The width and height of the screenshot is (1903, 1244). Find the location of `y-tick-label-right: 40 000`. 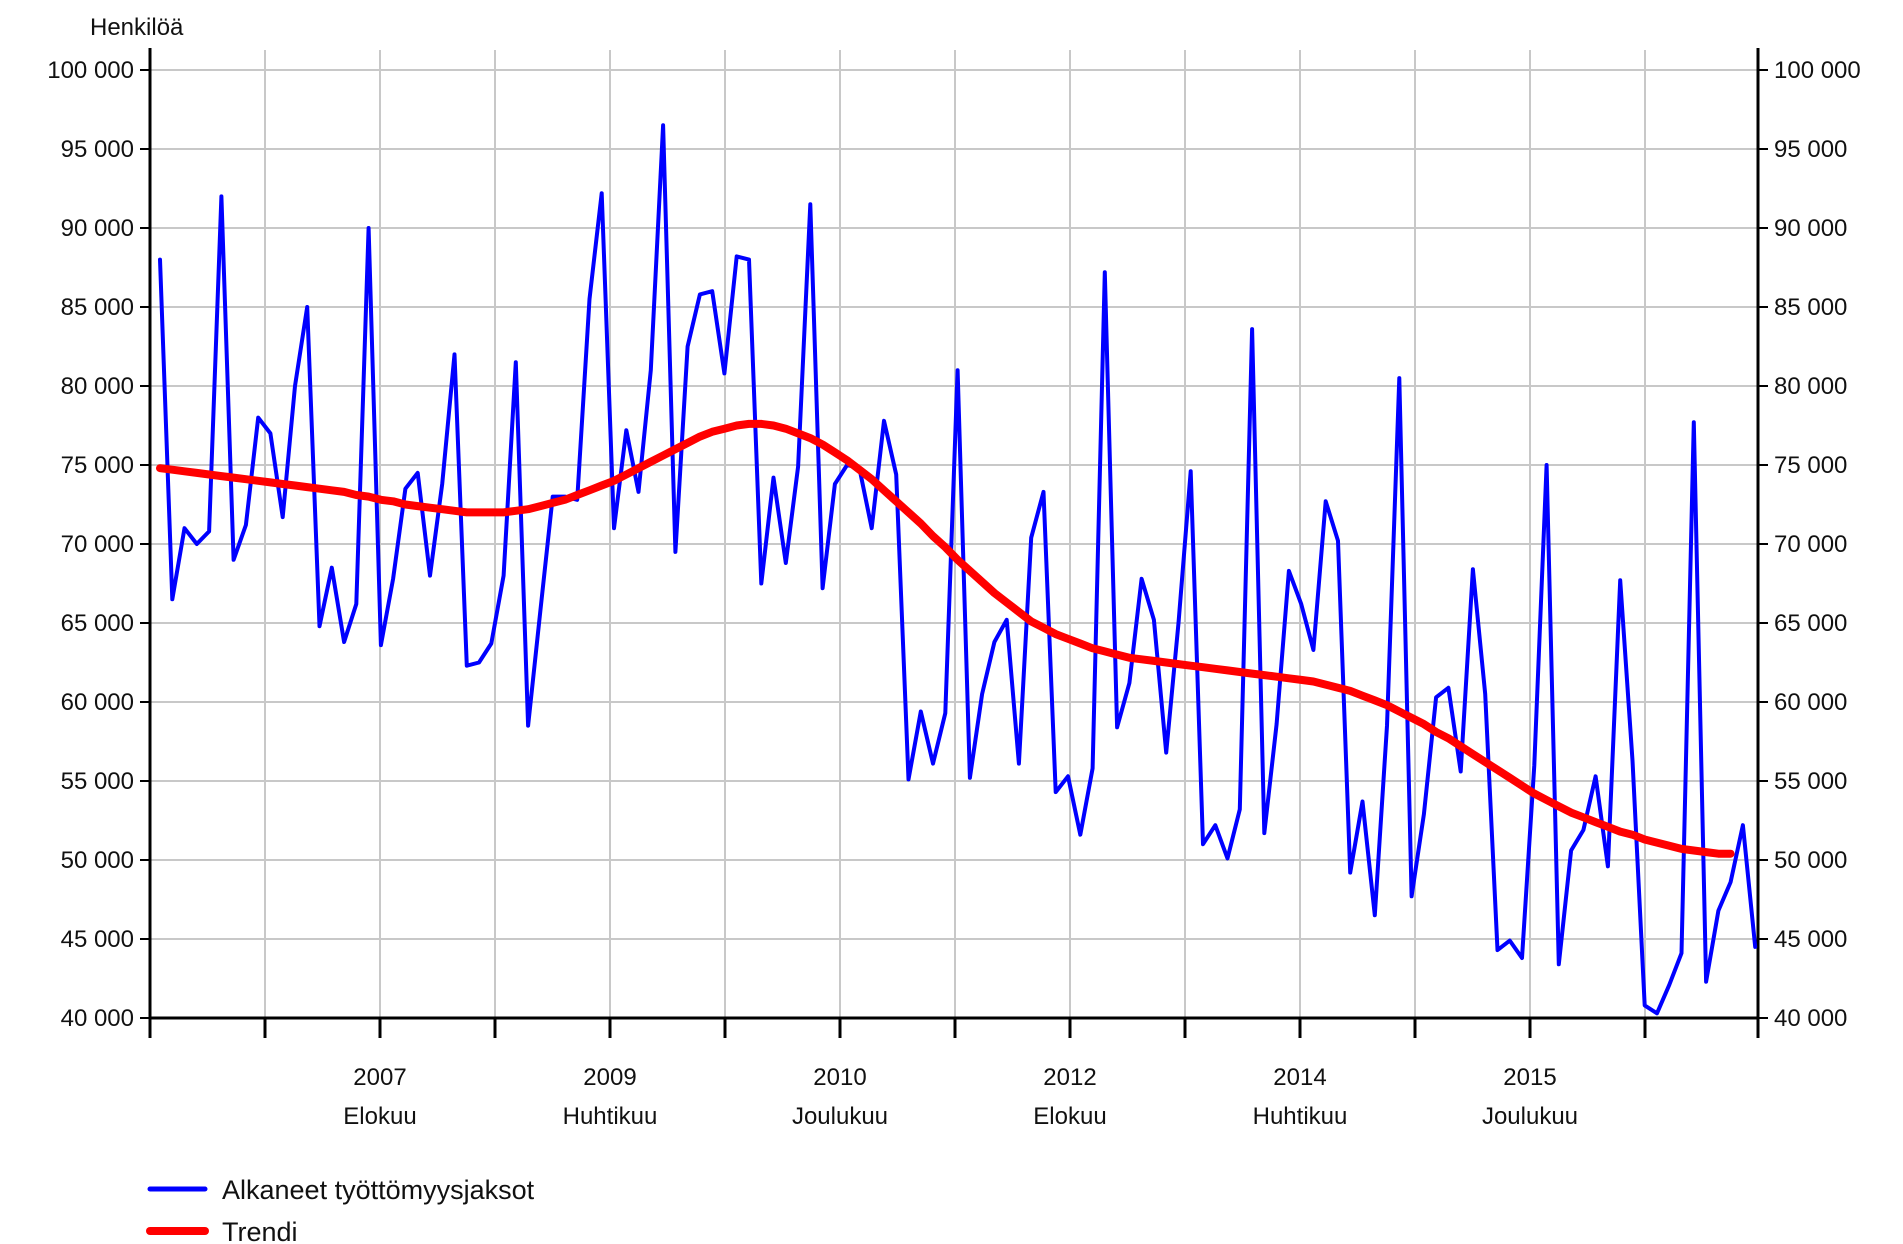

y-tick-label-right: 40 000 is located at coordinates (1810, 1018).